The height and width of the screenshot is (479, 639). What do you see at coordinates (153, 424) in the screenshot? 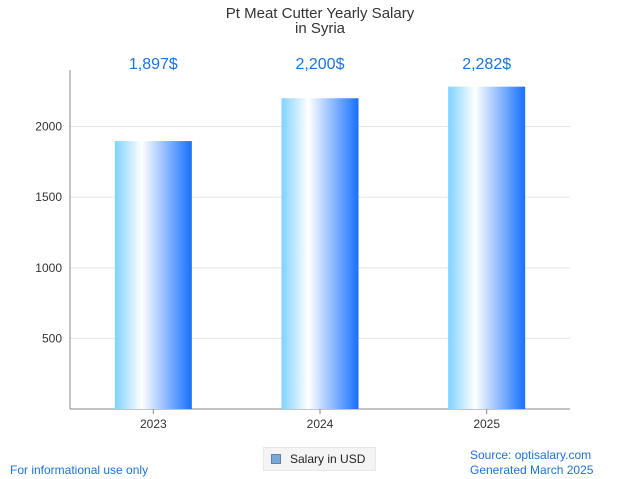
I see `x-tick-label: 2023` at bounding box center [153, 424].